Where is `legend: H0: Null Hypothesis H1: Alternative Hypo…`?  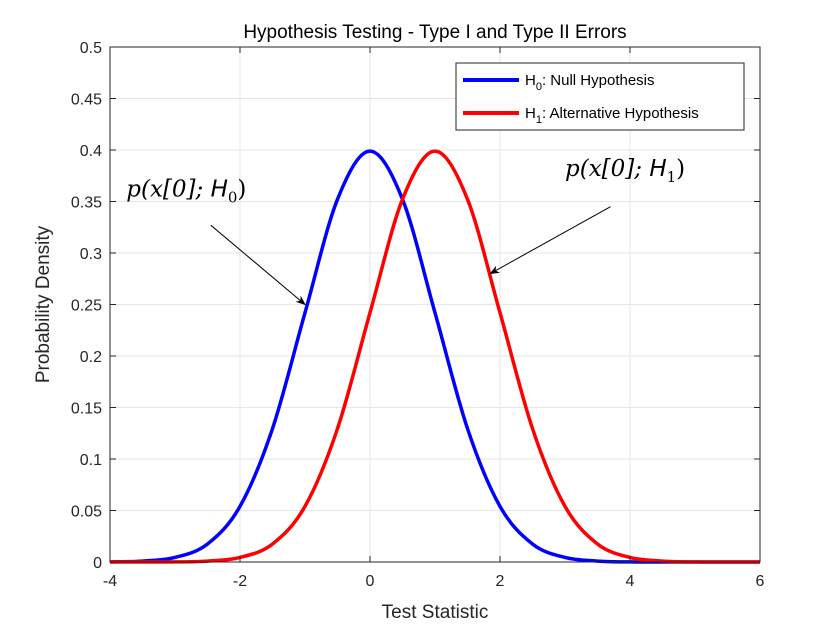
legend: H0: Null Hypothesis H1: Alternative Hypo… is located at coordinates (600, 96).